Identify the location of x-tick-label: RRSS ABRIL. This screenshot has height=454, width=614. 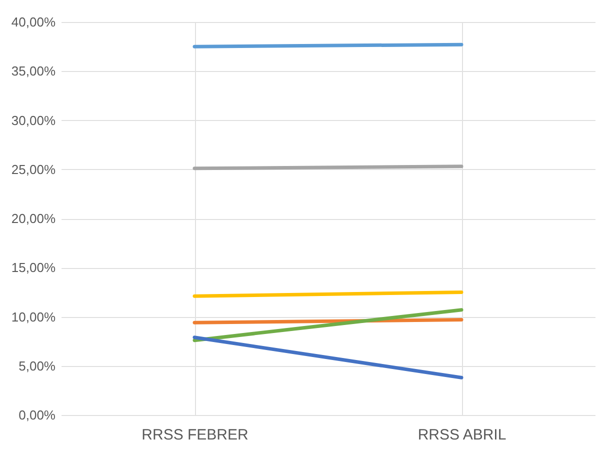
(462, 435).